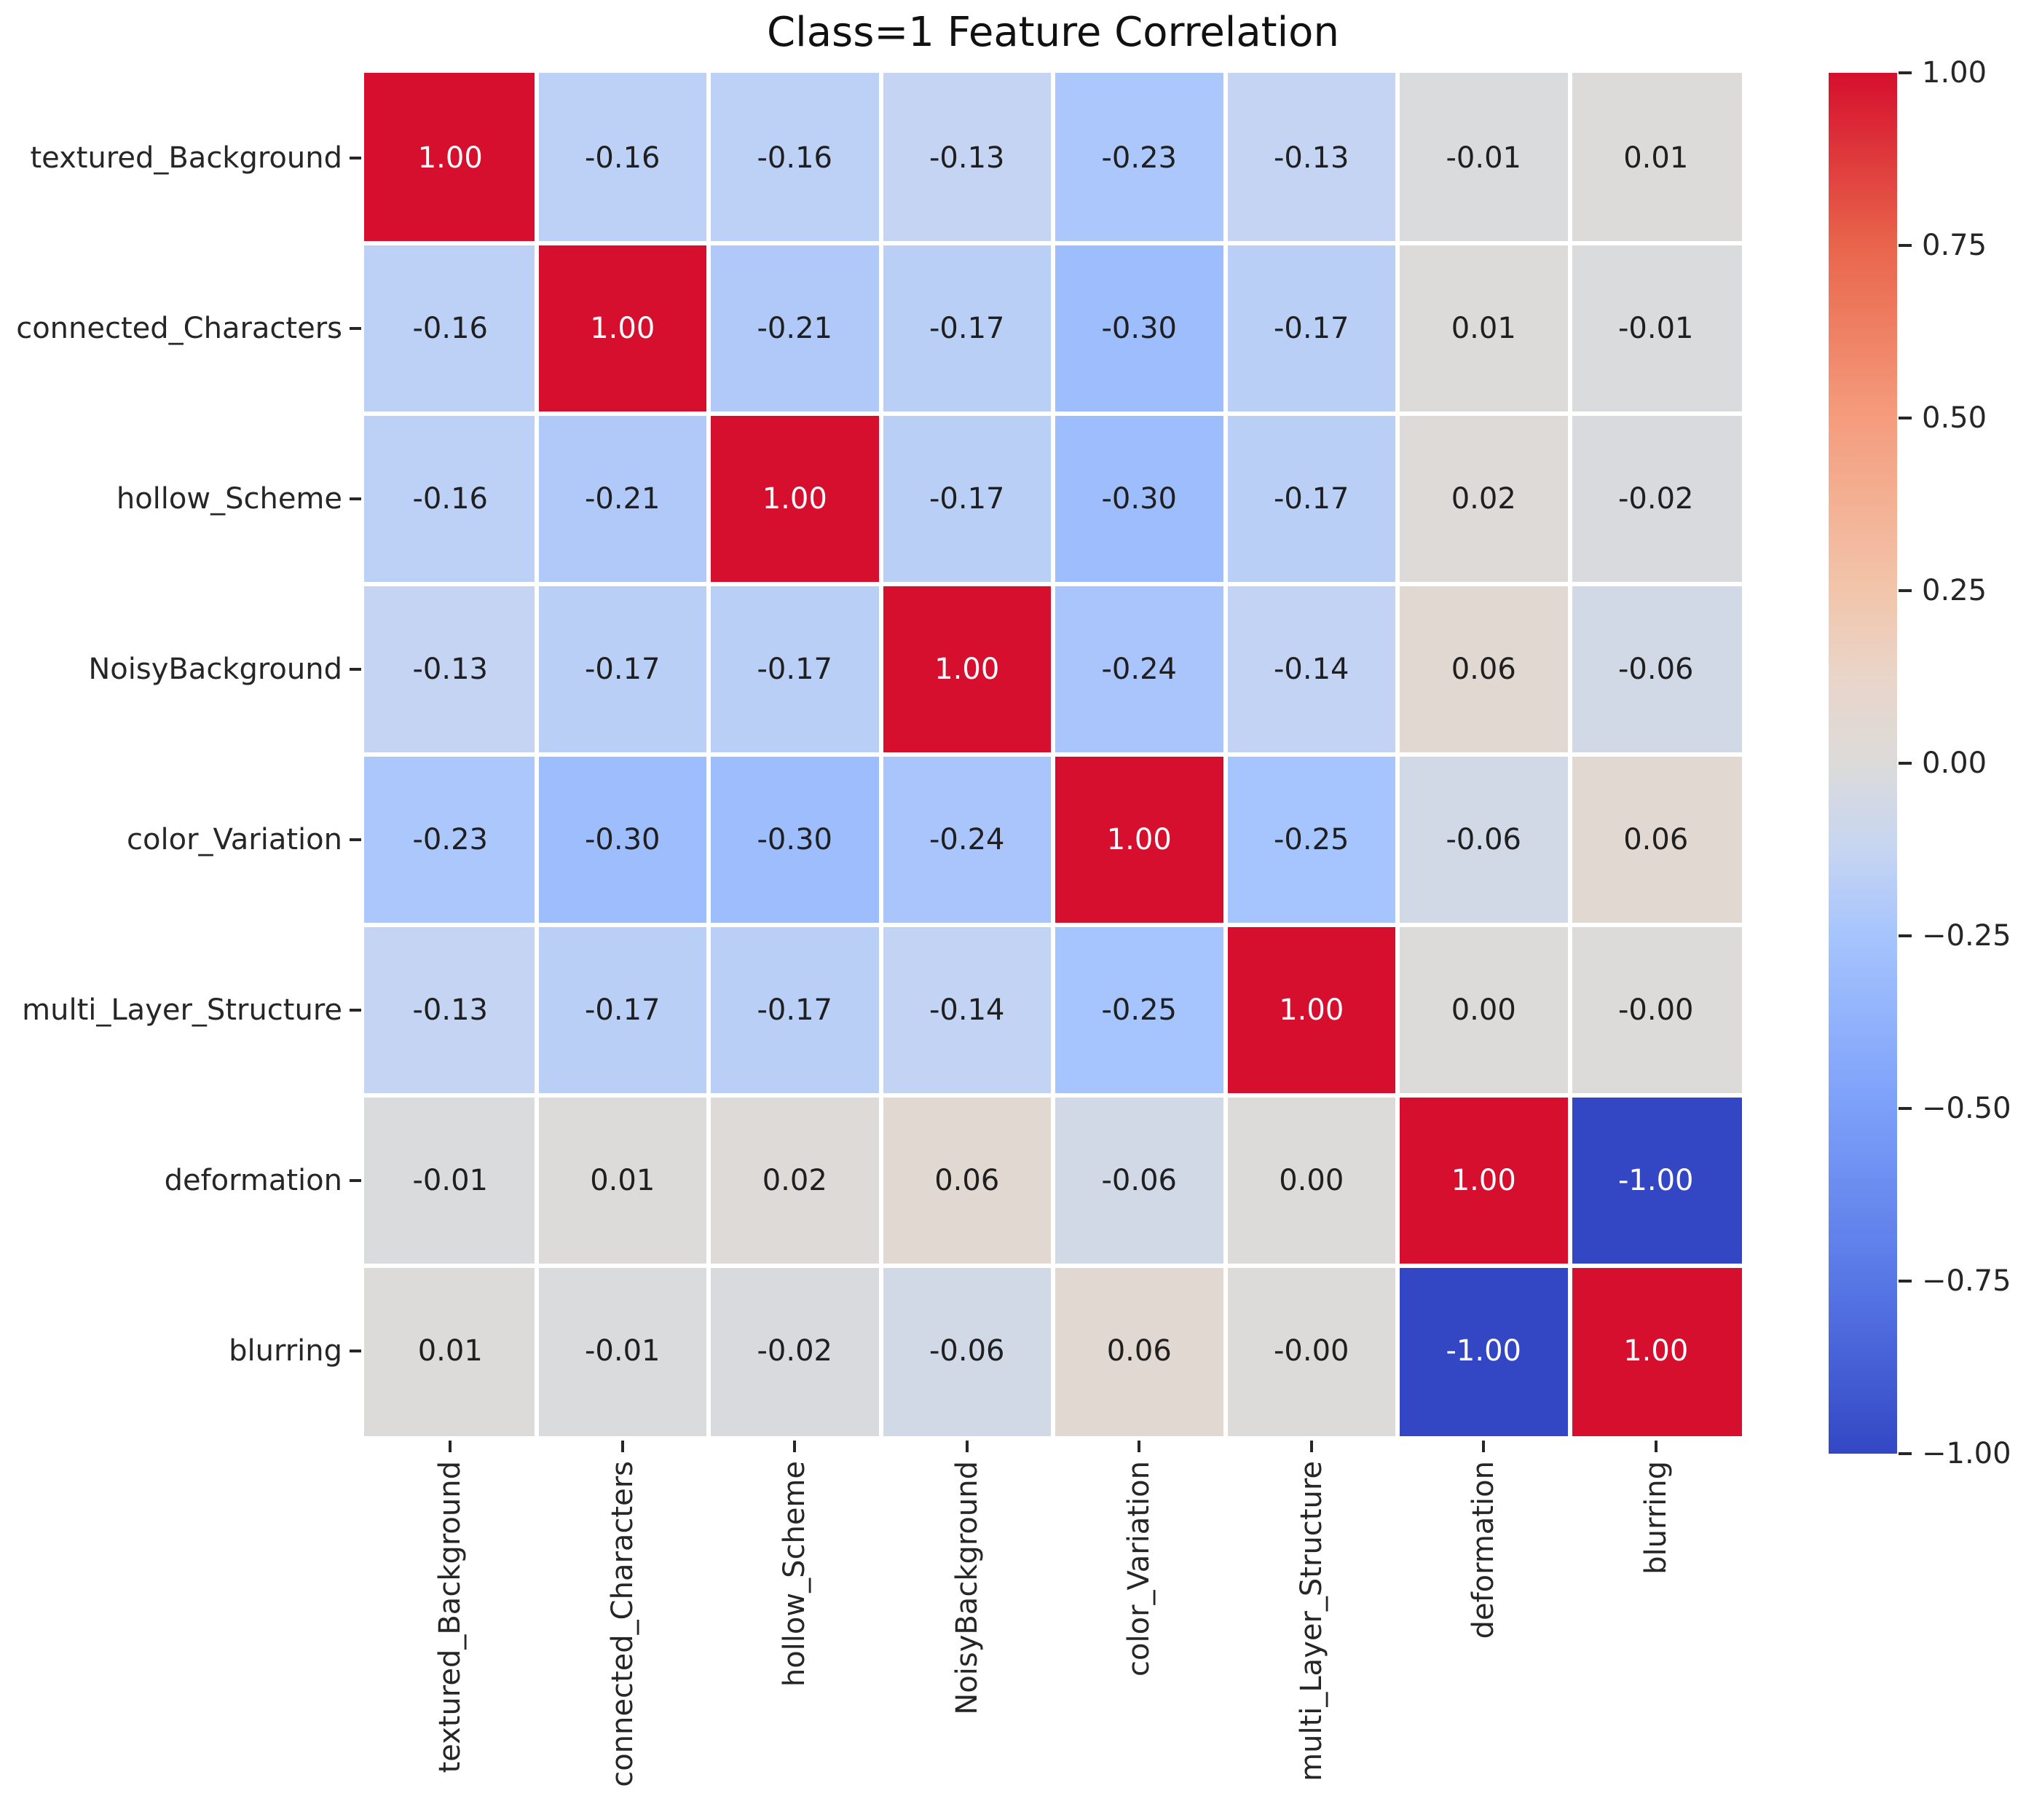 This screenshot has width=2034, height=1820. What do you see at coordinates (253, 1180) in the screenshot?
I see `y-tick-label: deformation` at bounding box center [253, 1180].